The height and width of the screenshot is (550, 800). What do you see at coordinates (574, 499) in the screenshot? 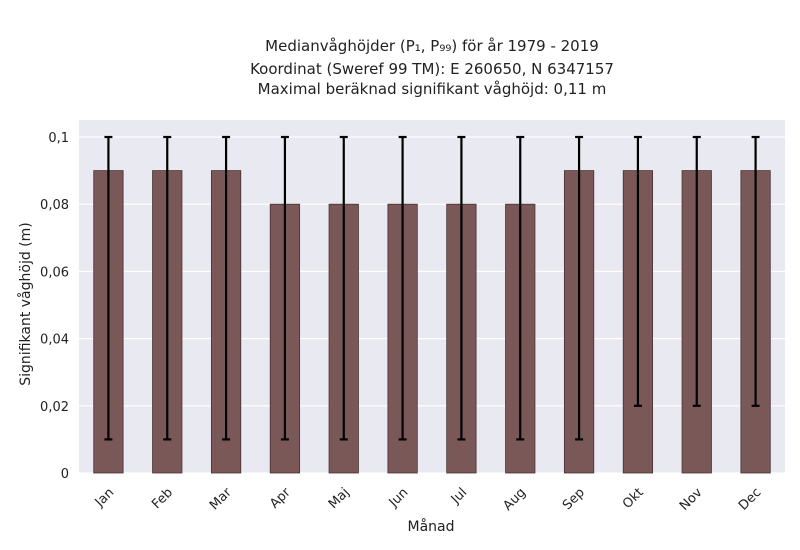
I see `x-tick-label-sep: Sep` at bounding box center [574, 499].